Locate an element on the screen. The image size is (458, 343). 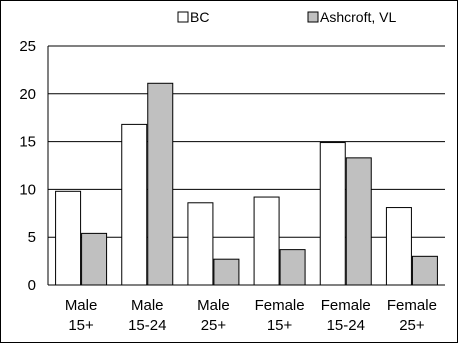
y-tick-label: 5 is located at coordinates (32, 237).